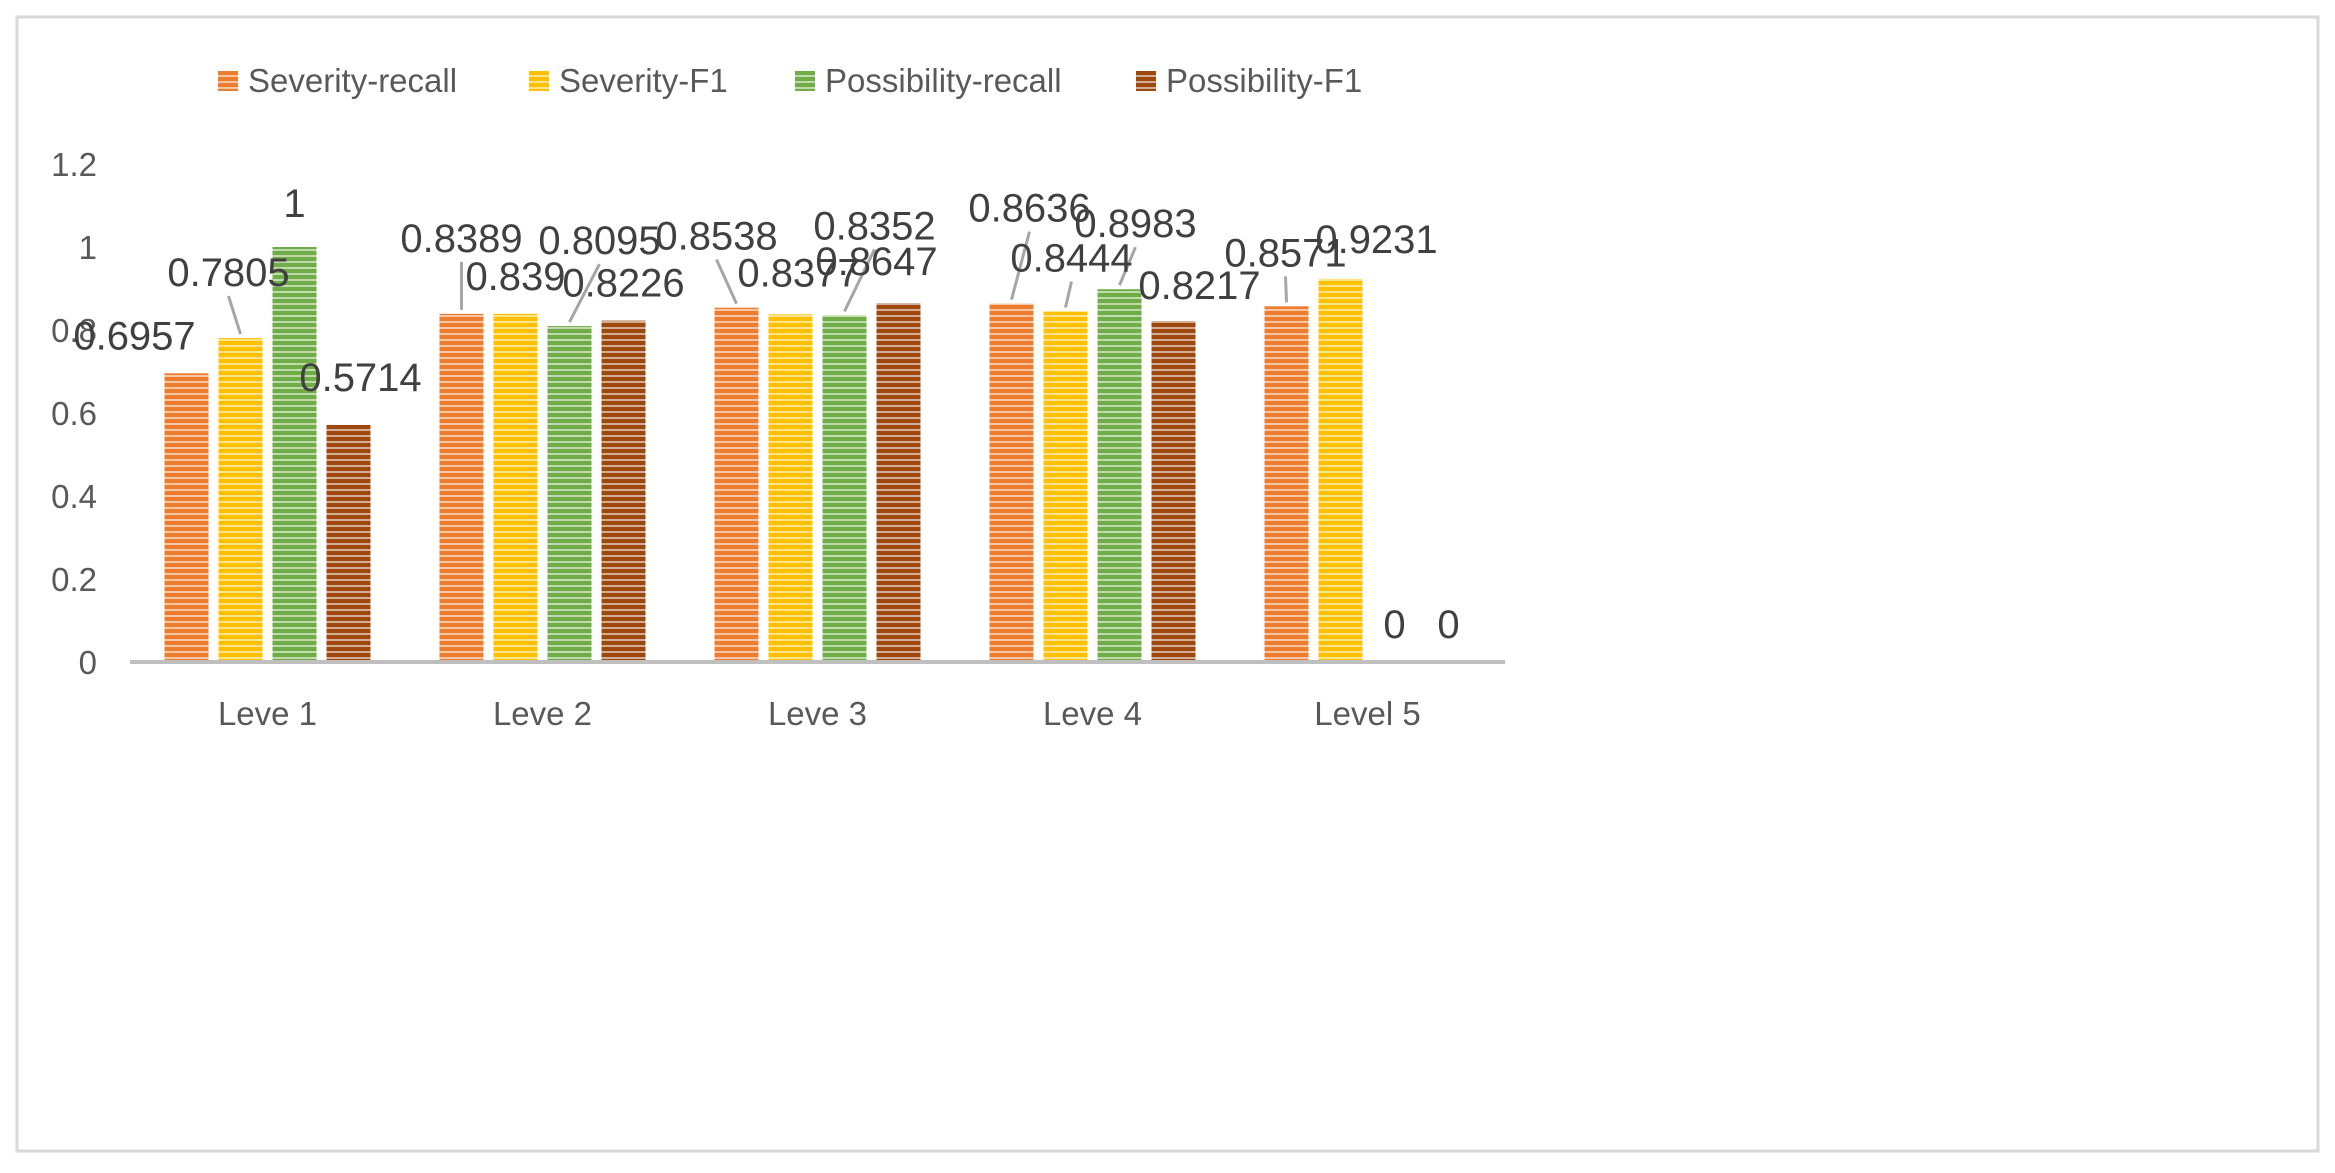  I want to click on data-label: 0.8983, so click(1135, 224).